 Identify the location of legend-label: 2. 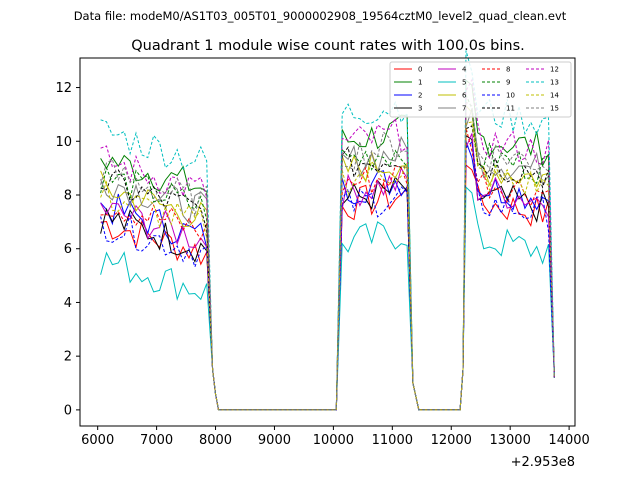
(420, 96).